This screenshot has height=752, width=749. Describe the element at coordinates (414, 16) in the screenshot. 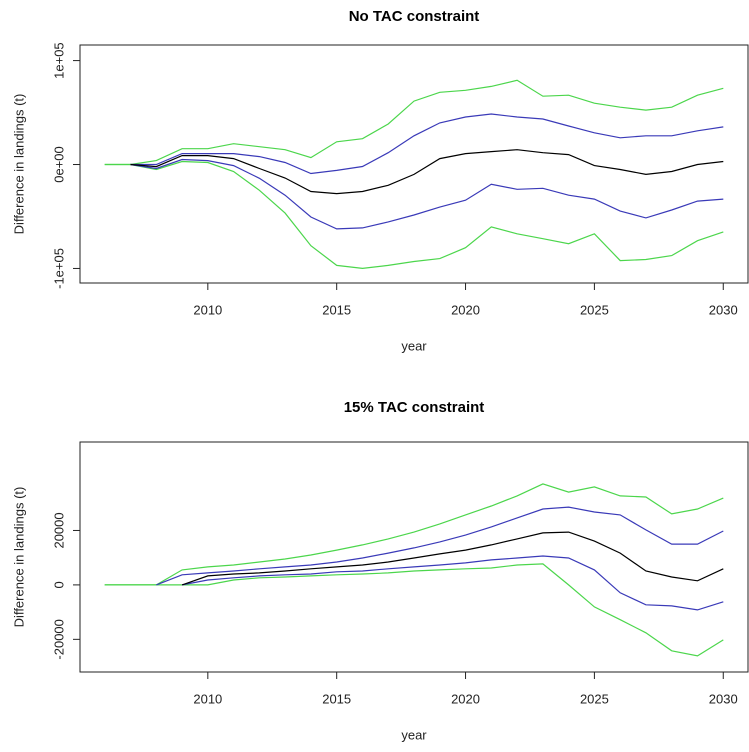

I see `chart-title: No TAC constraint` at that location.